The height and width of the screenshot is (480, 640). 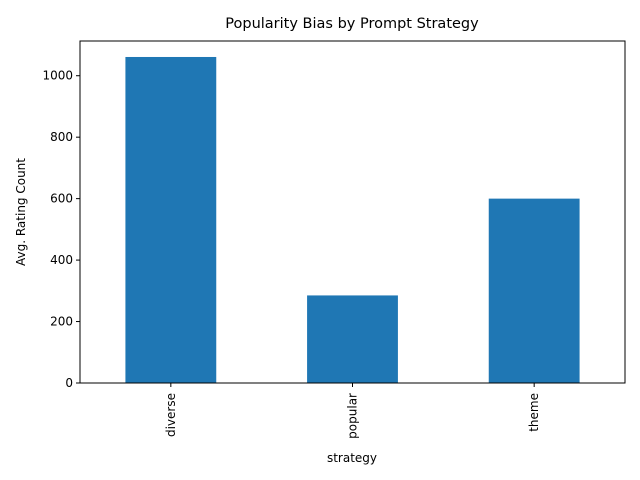 I want to click on bar-diverse, so click(x=171, y=220).